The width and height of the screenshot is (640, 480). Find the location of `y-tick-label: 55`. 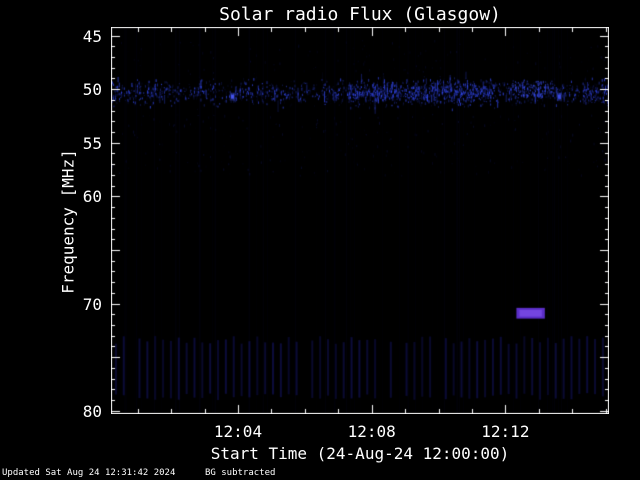

y-tick-label: 55 is located at coordinates (92, 143).